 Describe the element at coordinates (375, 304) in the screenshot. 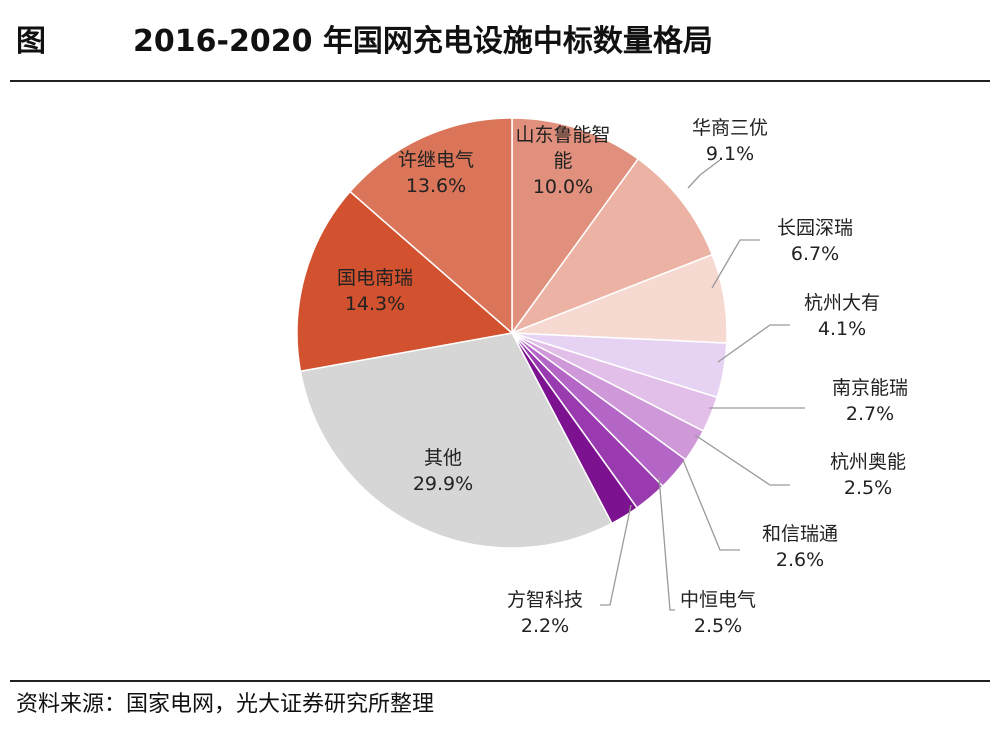

I see `slice-value-label: 14.3%` at that location.